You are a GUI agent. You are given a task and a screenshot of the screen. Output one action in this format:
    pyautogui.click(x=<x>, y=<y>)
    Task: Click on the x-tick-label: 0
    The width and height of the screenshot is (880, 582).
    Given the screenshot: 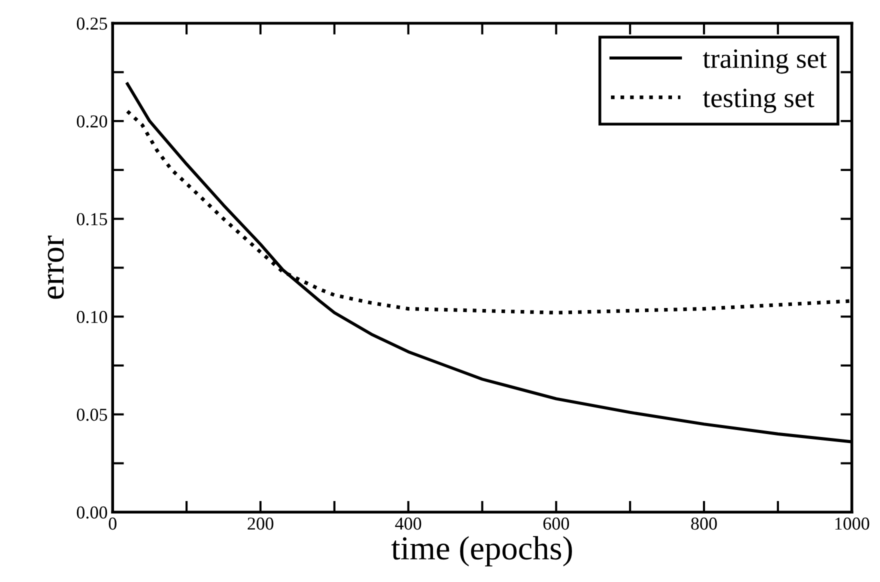 What is the action you would take?
    pyautogui.click(x=112, y=524)
    